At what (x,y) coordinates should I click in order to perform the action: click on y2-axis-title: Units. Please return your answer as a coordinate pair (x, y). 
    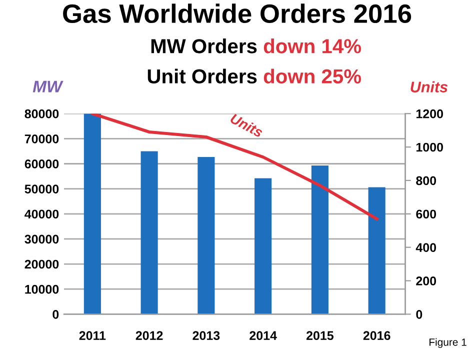
    Looking at the image, I should click on (429, 86).